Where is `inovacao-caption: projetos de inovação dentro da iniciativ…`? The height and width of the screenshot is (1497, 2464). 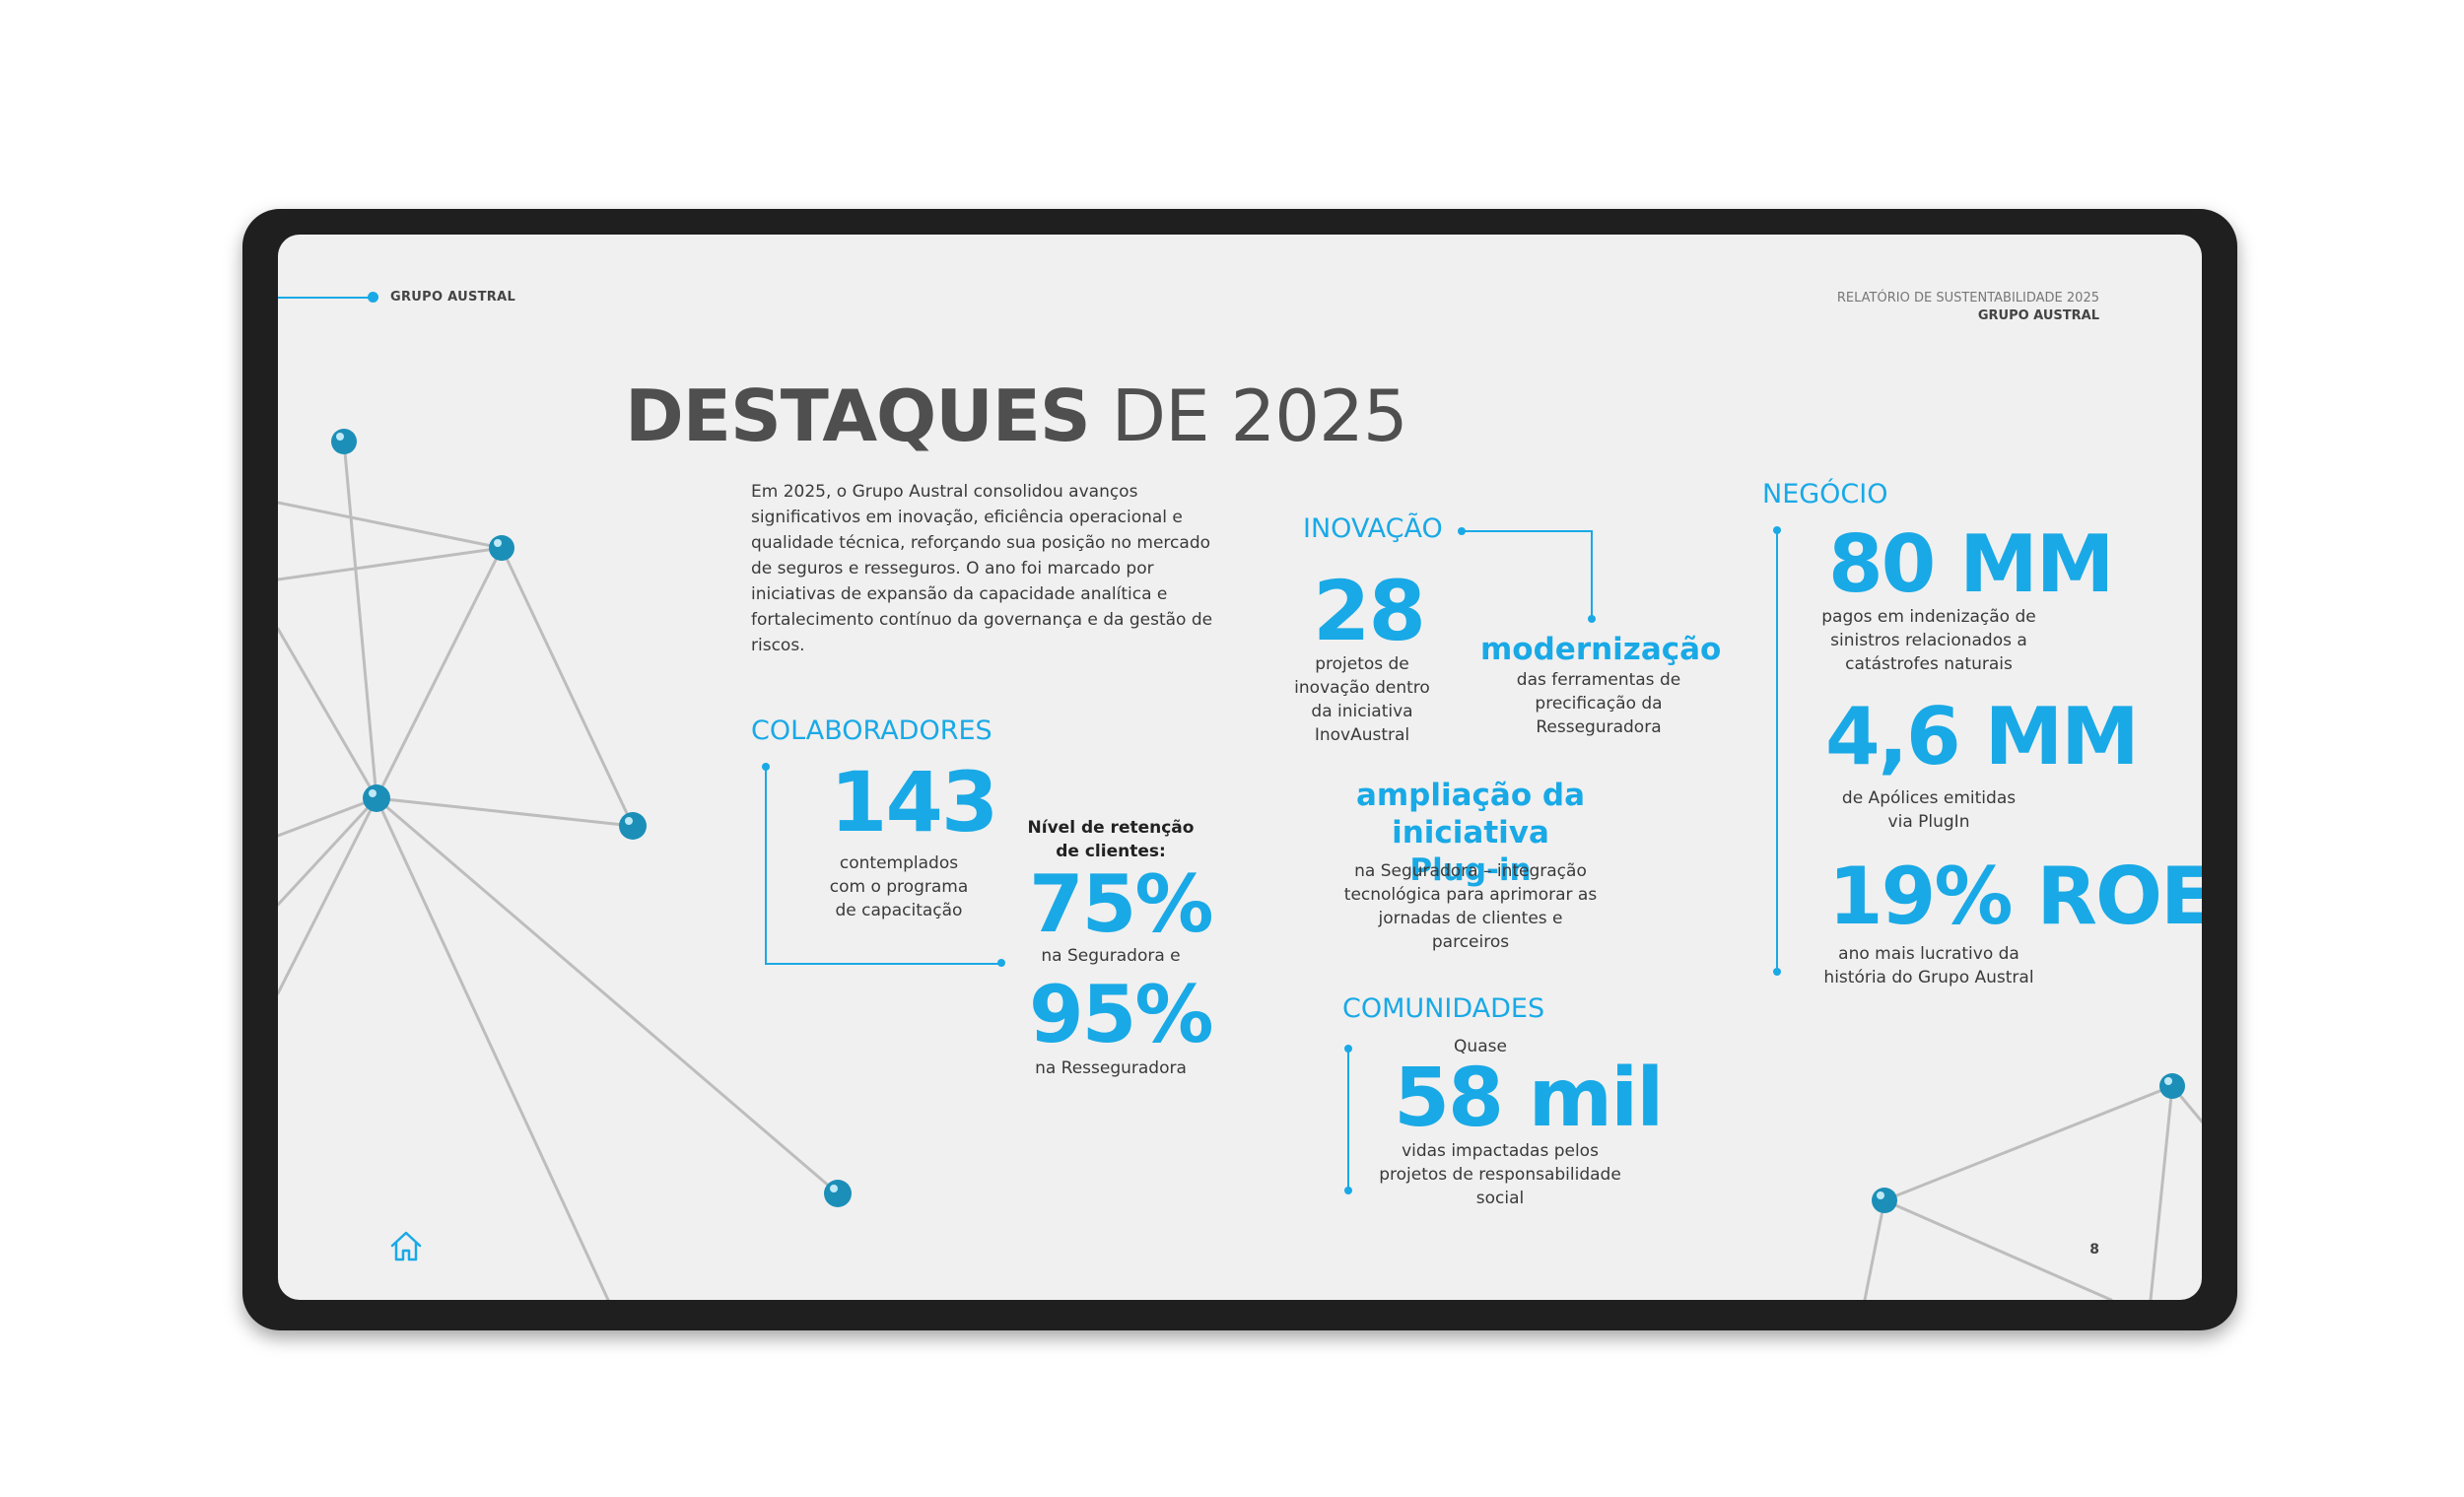 inovacao-caption: projetos de inovação dentro da iniciativ… is located at coordinates (1362, 699).